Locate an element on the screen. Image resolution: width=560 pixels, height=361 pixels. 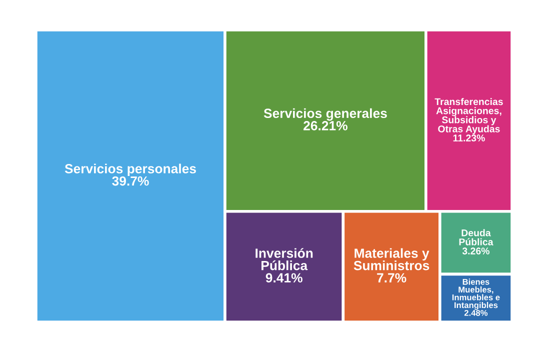
category-label: Deuda Pública is located at coordinates (476, 237).